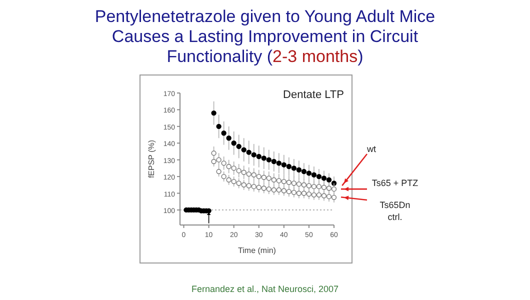  What do you see at coordinates (371, 149) in the screenshot?
I see `text: wt` at bounding box center [371, 149].